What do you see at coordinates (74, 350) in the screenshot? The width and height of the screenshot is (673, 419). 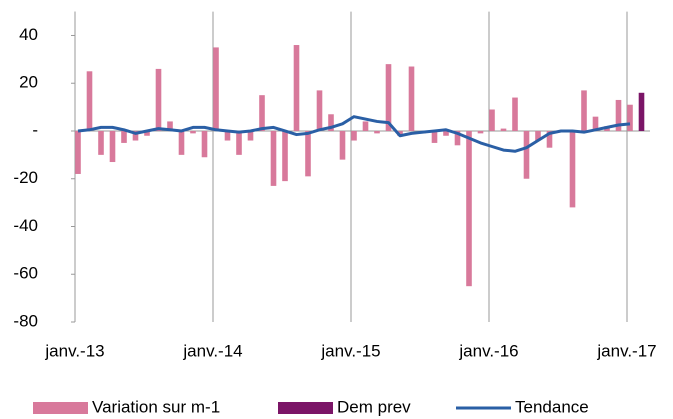 I see `x-tick-label: janv.-13` at bounding box center [74, 350].